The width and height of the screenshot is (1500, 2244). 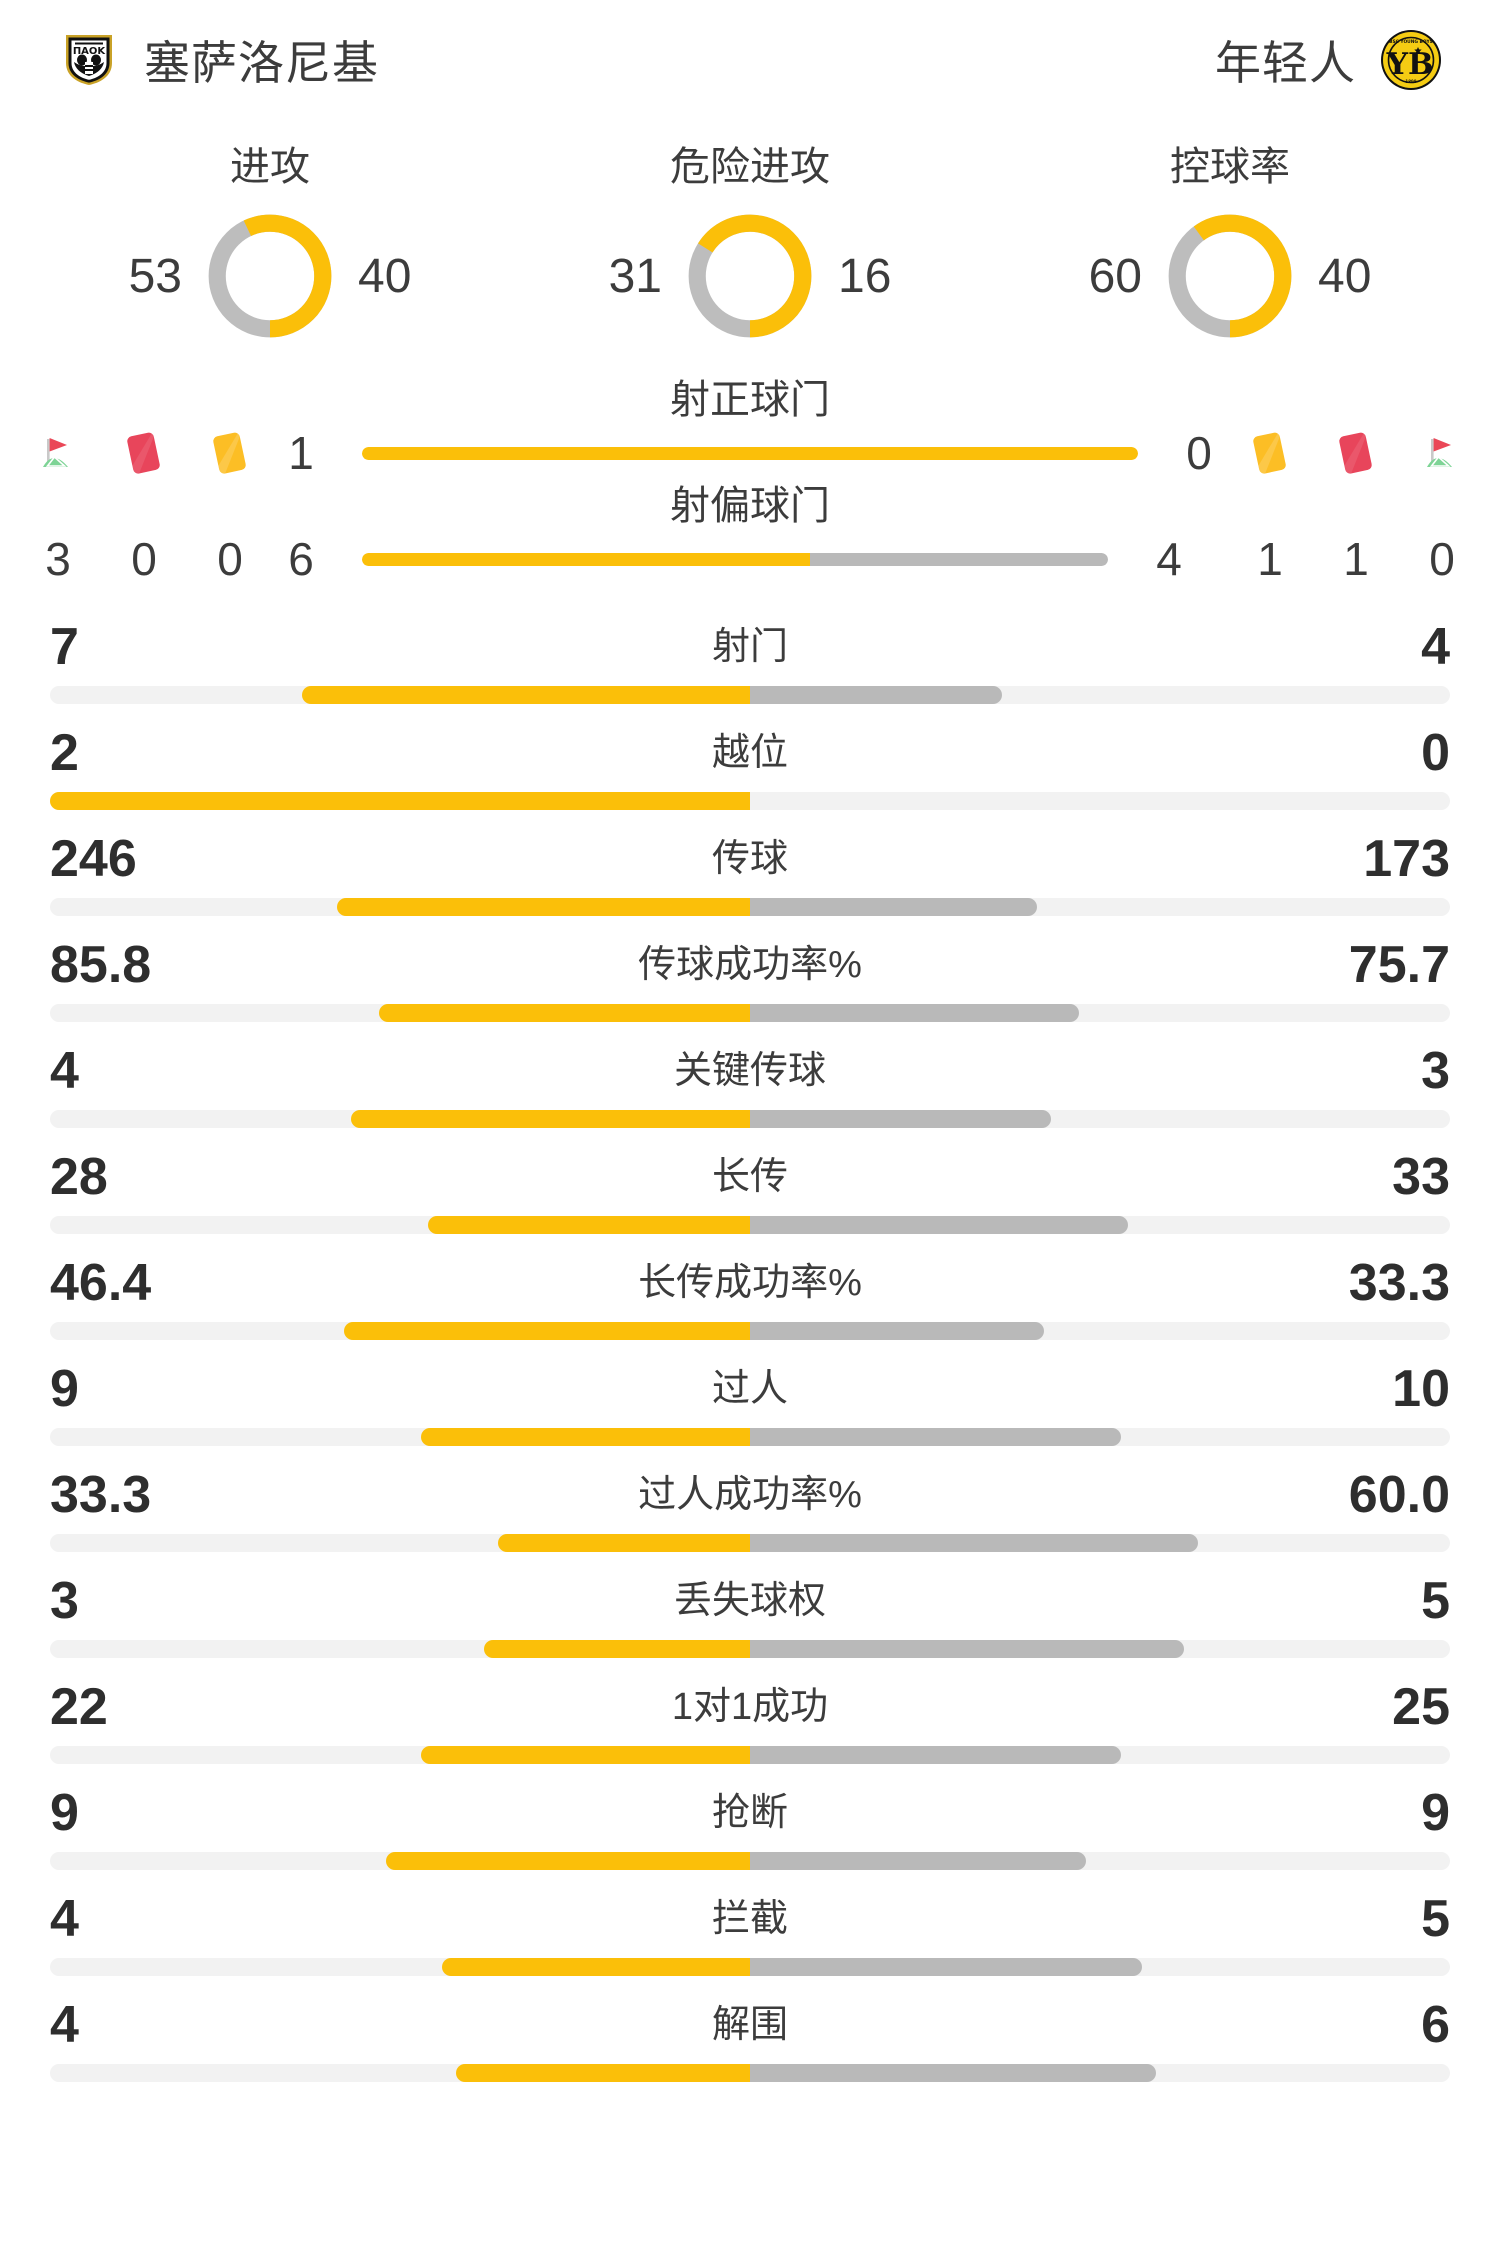 I want to click on stat-away-value: 33.3, so click(x=1399, y=1283).